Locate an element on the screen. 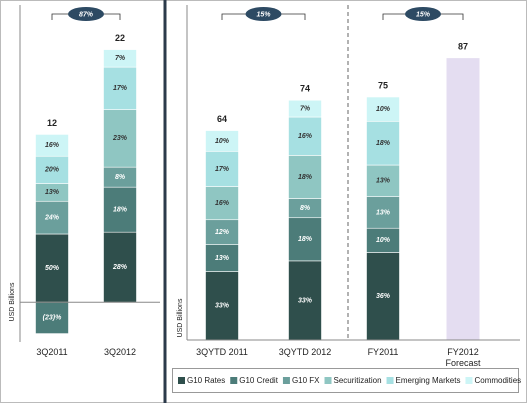 The height and width of the screenshot is (403, 527). legend-label: G10 Credit is located at coordinates (258, 380).